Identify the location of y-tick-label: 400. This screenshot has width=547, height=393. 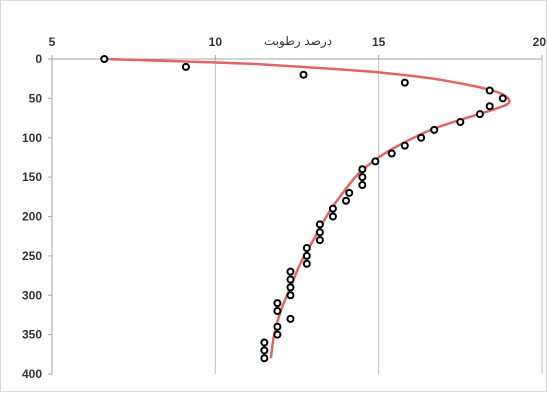
(32, 374).